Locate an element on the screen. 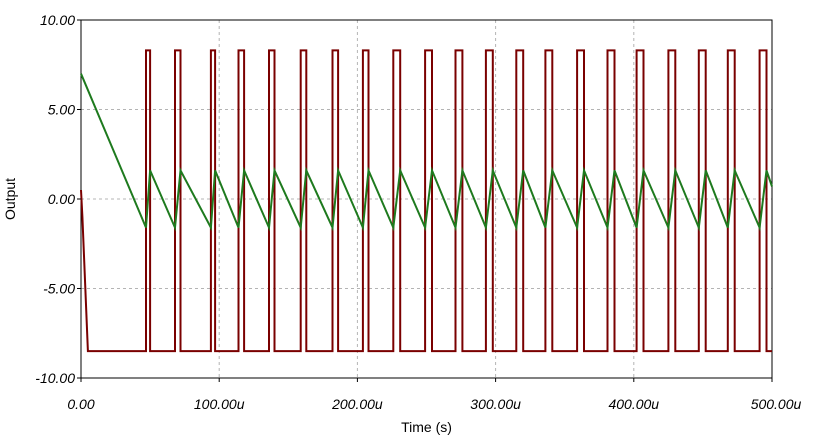 Image resolution: width=826 pixels, height=444 pixels. x-tick-label: 500.00u is located at coordinates (776, 404).